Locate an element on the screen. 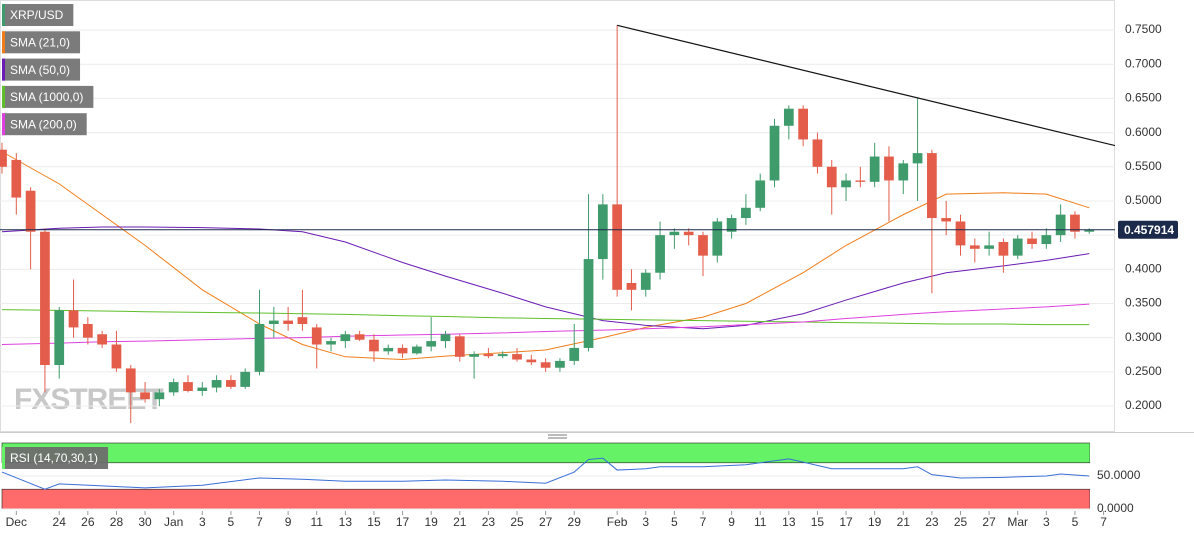  y-tick-label: 0.3000 is located at coordinates (1143, 337).